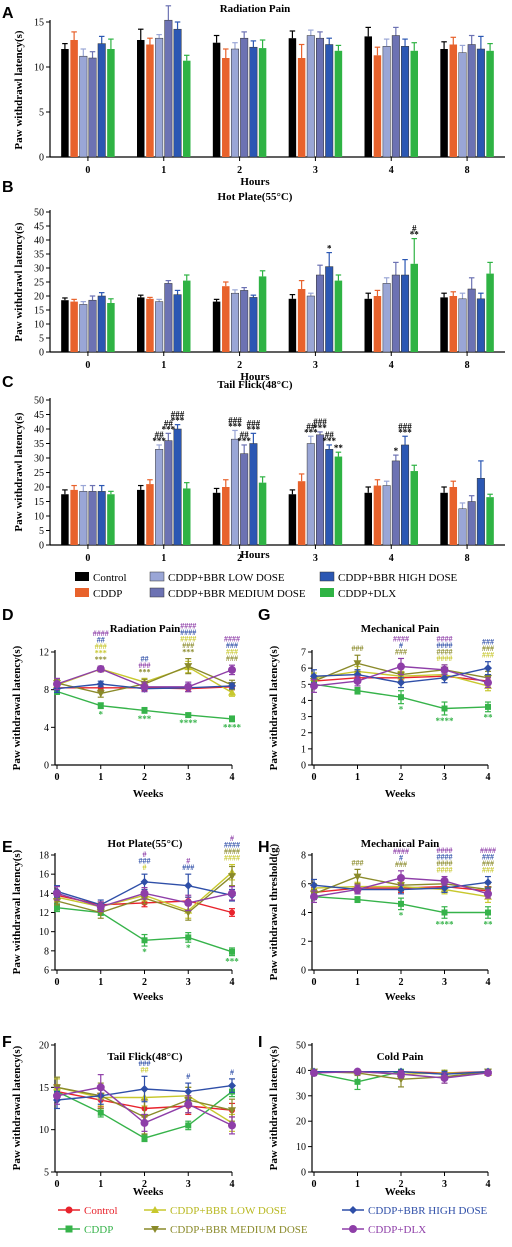  Describe the element at coordinates (401, 710) in the screenshot. I see `chart-g-significance-below: *` at that location.